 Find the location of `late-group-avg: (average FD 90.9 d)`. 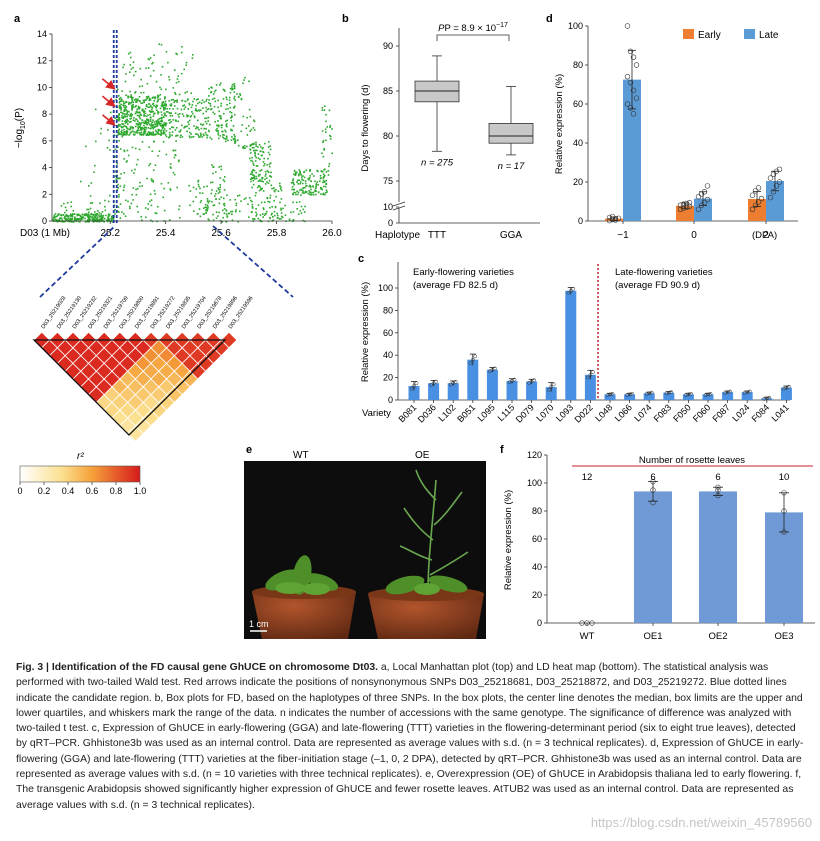

late-group-avg: (average FD 90.9 d) is located at coordinates (657, 285).